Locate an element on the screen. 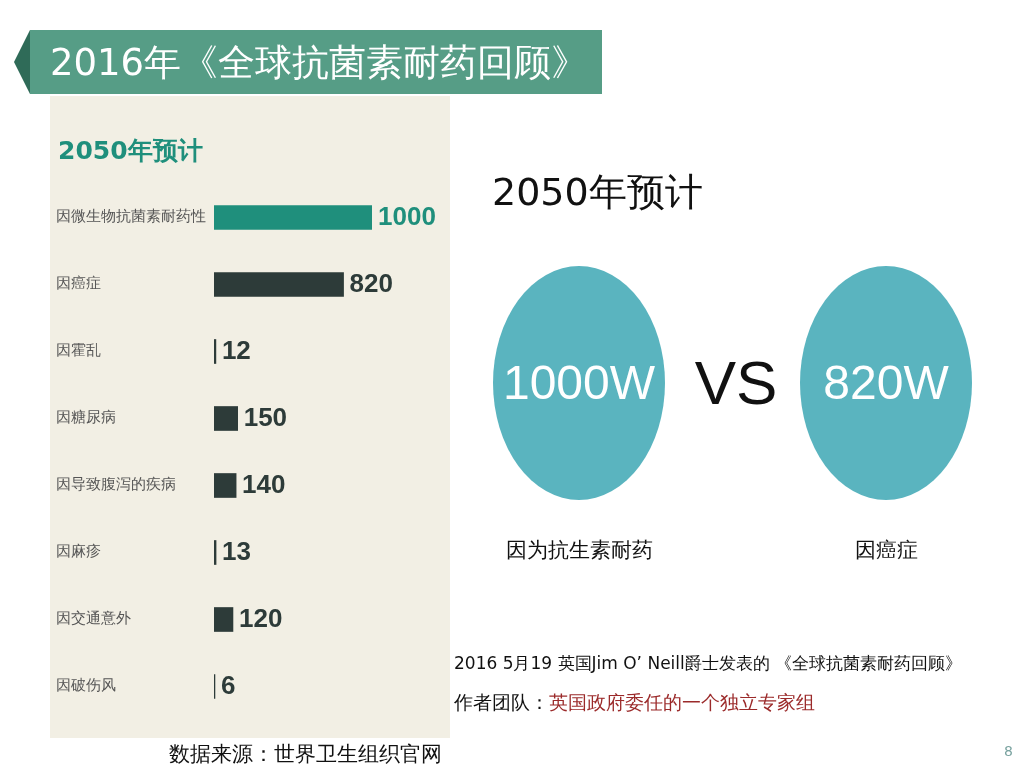  data-label: 140 is located at coordinates (264, 483).